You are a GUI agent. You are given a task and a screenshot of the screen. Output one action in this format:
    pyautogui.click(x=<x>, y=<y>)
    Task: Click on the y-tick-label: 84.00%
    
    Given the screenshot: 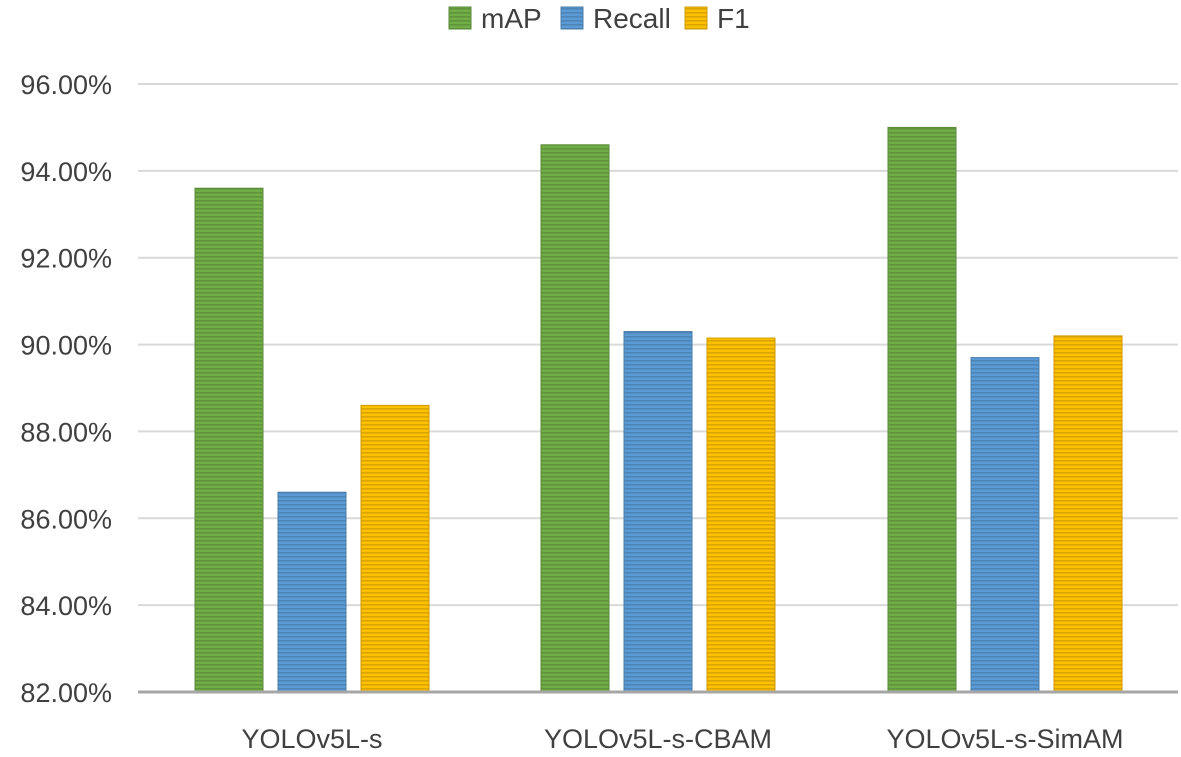 What is the action you would take?
    pyautogui.click(x=66, y=606)
    